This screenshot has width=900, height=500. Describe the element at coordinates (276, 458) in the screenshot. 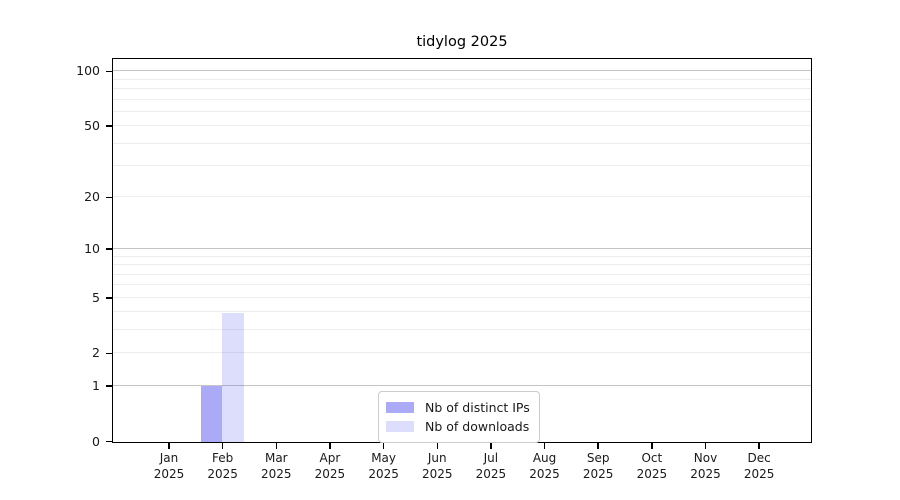

I see `x-tick-month: Mar` at that location.